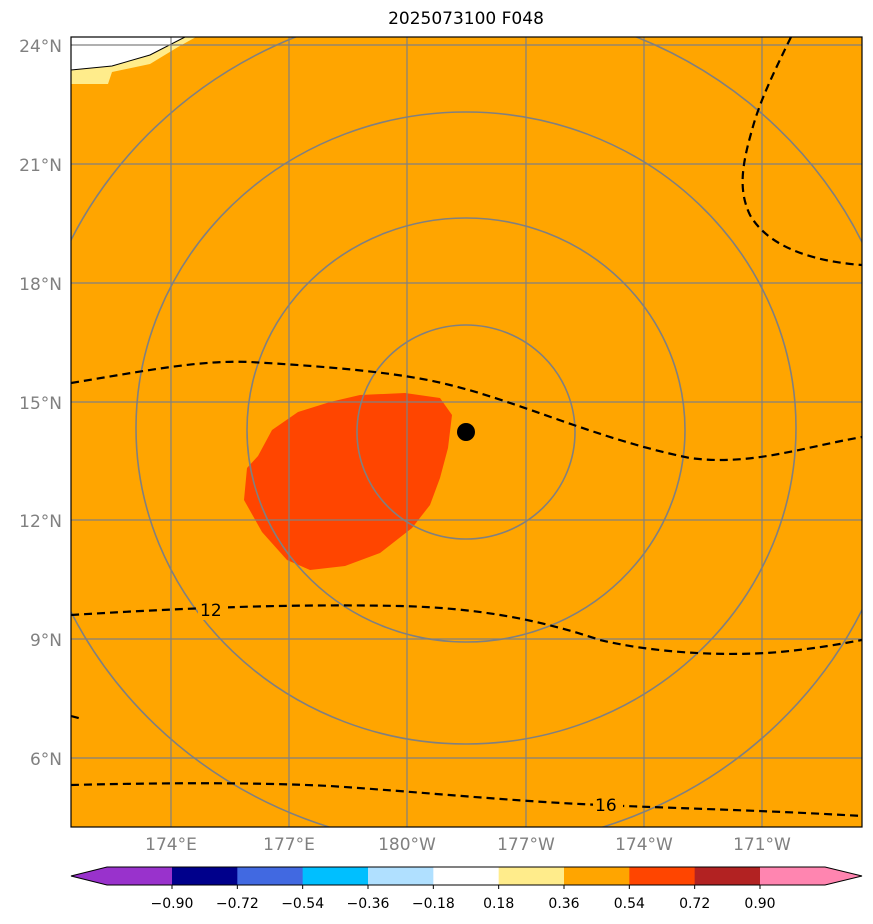 The height and width of the screenshot is (924, 873). I want to click on lat-labels: 24°N 21°N 18°N 15°N 12°N 9°N 6°N, so click(40, 403).